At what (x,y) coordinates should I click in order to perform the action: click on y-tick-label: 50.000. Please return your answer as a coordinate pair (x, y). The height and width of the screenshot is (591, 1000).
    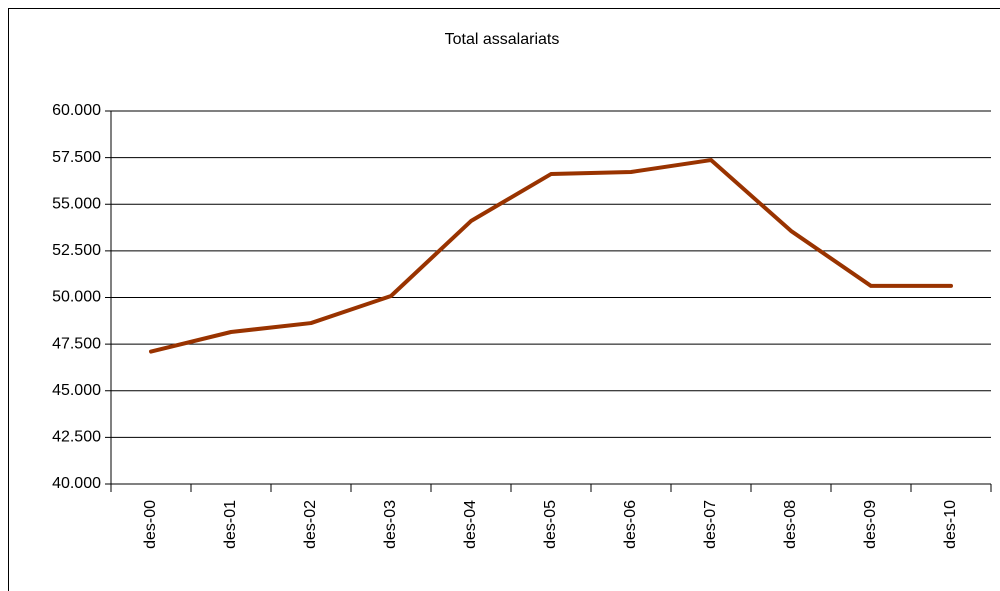
    Looking at the image, I should click on (76, 297).